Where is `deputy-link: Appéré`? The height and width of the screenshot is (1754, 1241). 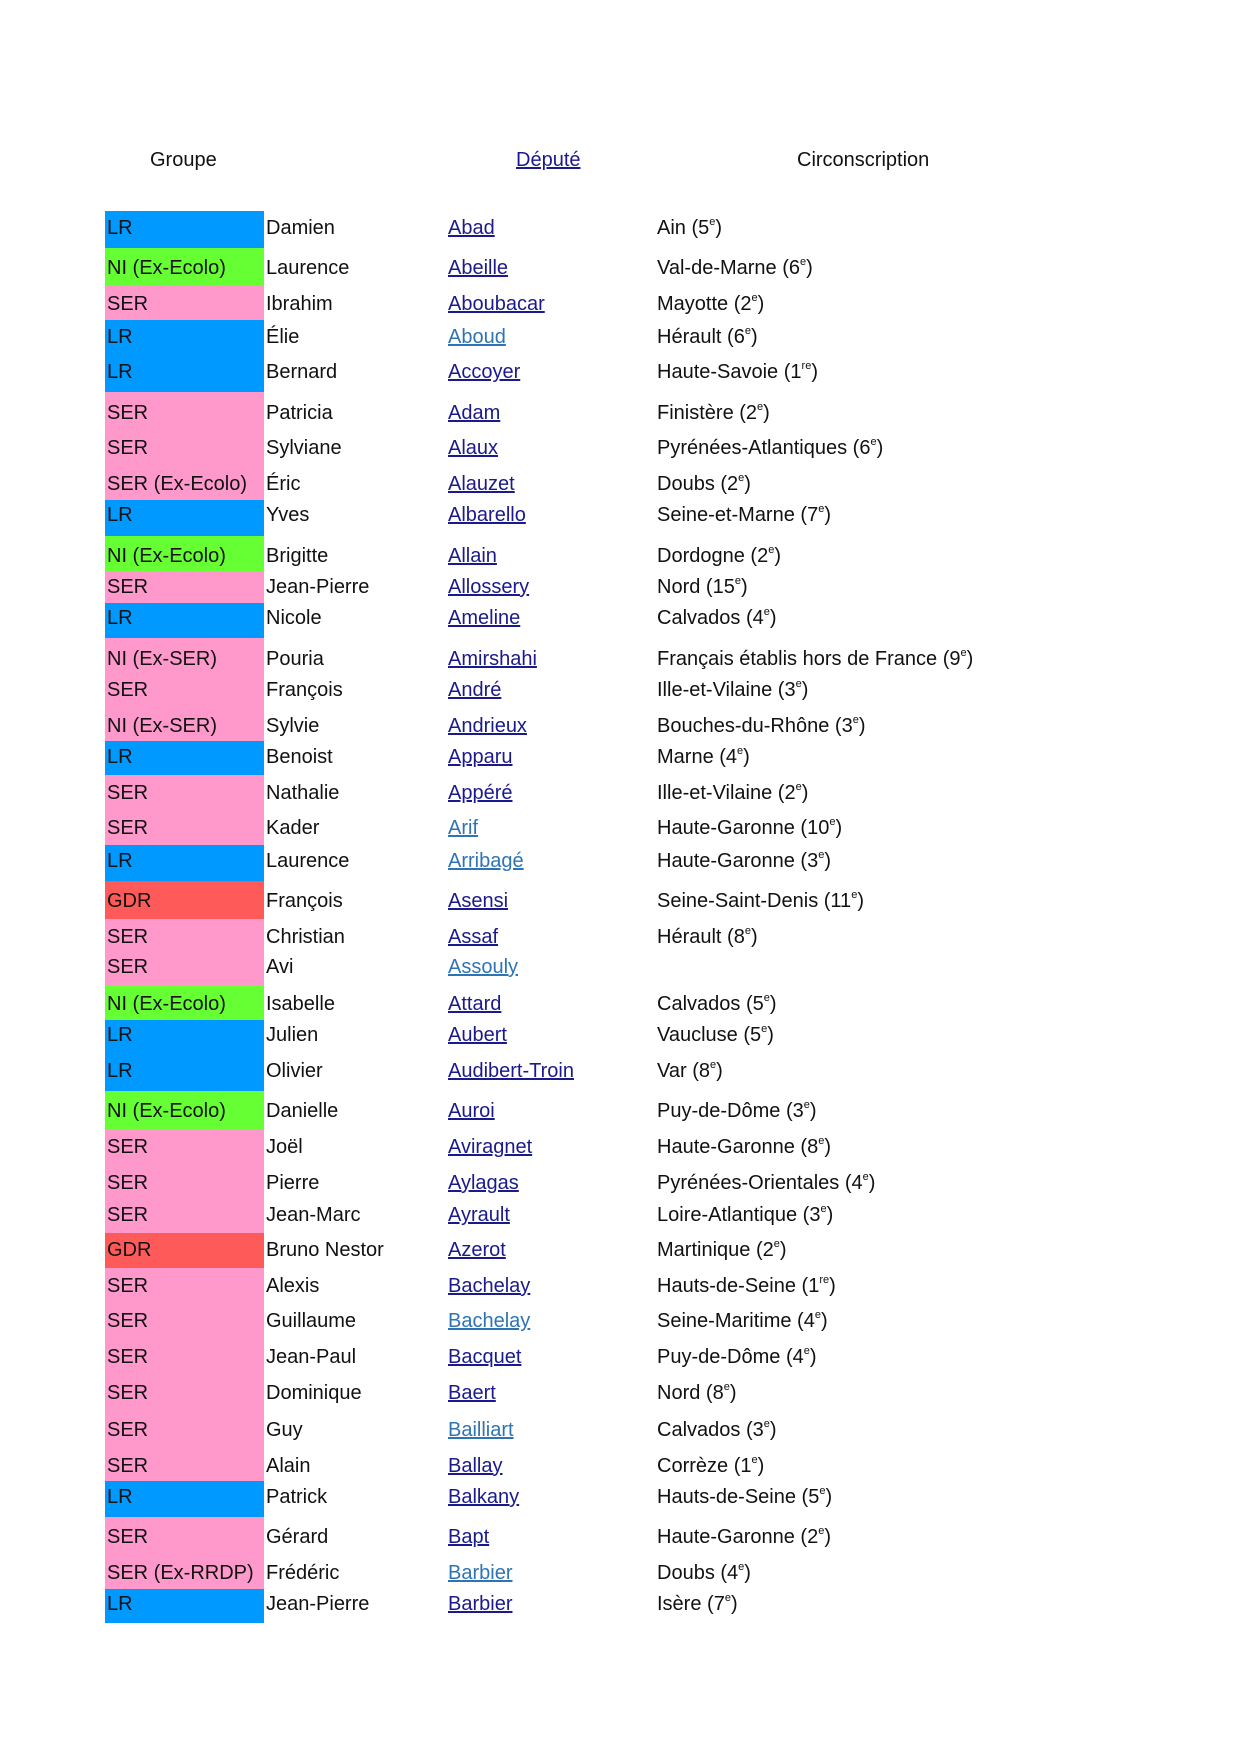 deputy-link: Appéré is located at coordinates (480, 792).